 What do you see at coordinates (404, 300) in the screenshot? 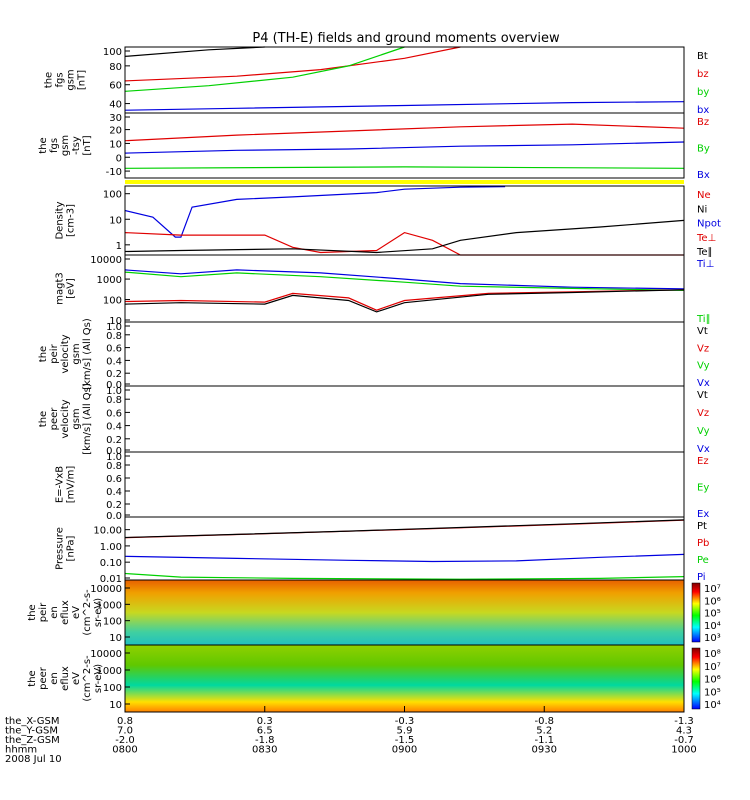
I see `series-Te⊥` at bounding box center [404, 300].